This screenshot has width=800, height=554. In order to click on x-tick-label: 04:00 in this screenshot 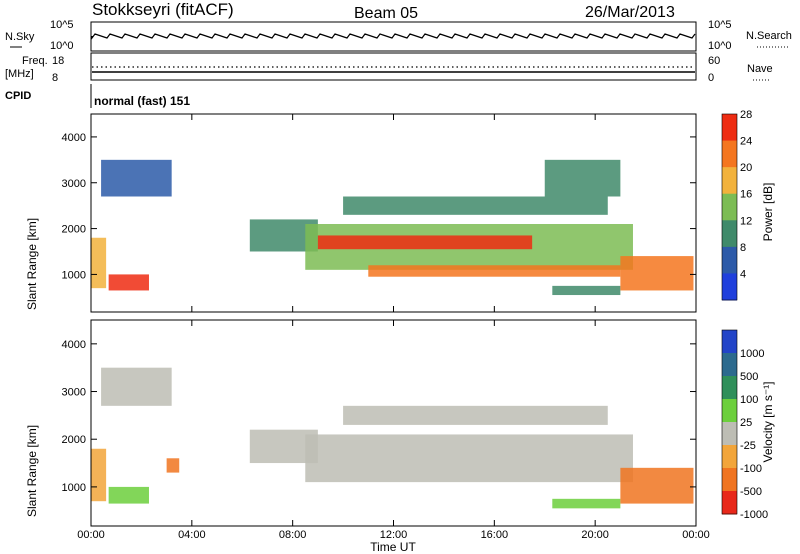, I will do `click(192, 535)`.